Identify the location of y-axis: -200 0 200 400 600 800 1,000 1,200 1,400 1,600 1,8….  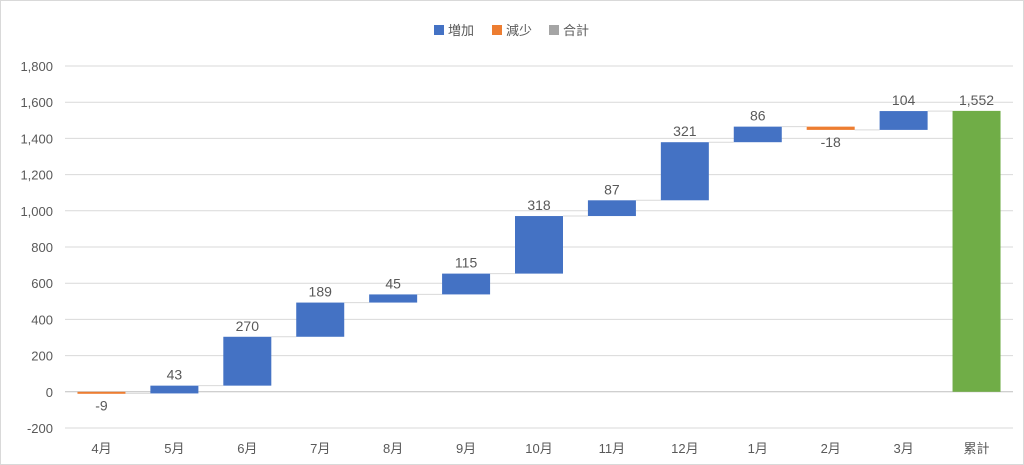
(36, 247).